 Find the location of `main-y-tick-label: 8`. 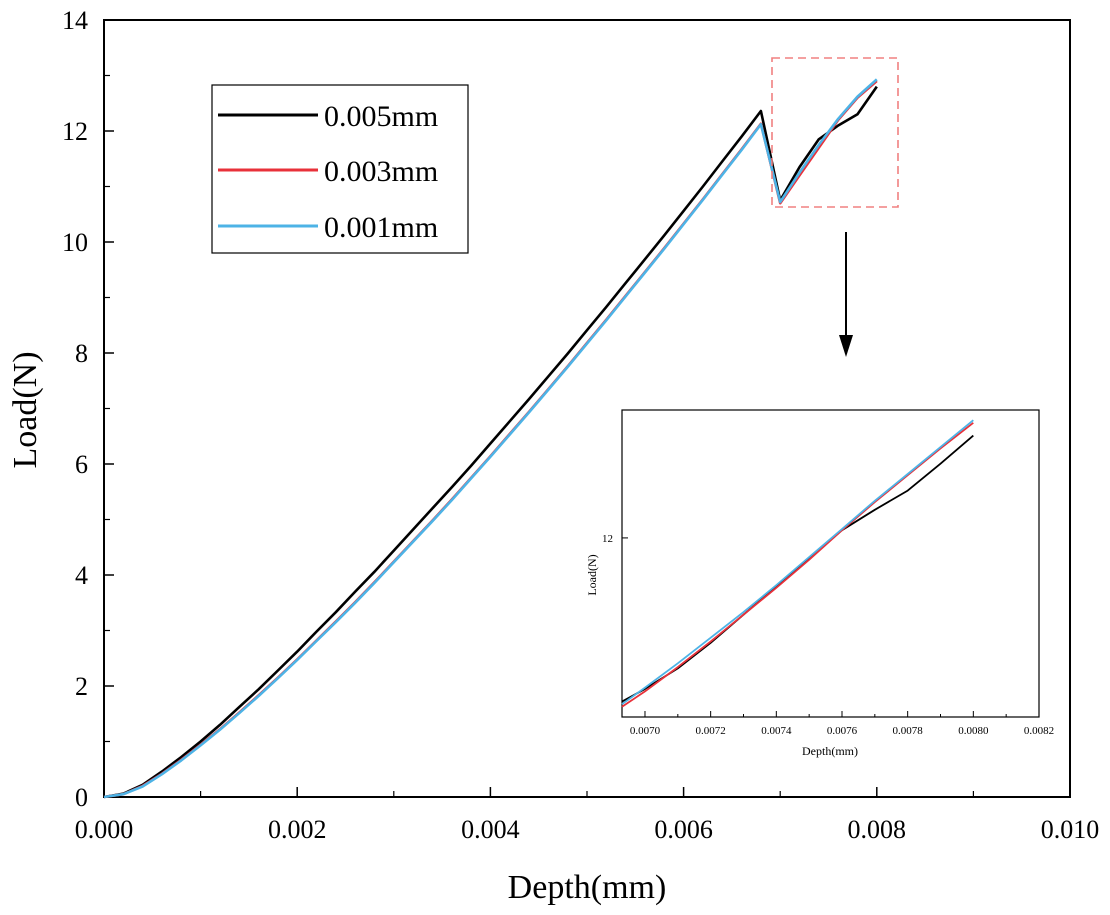

main-y-tick-label: 8 is located at coordinates (81, 353).